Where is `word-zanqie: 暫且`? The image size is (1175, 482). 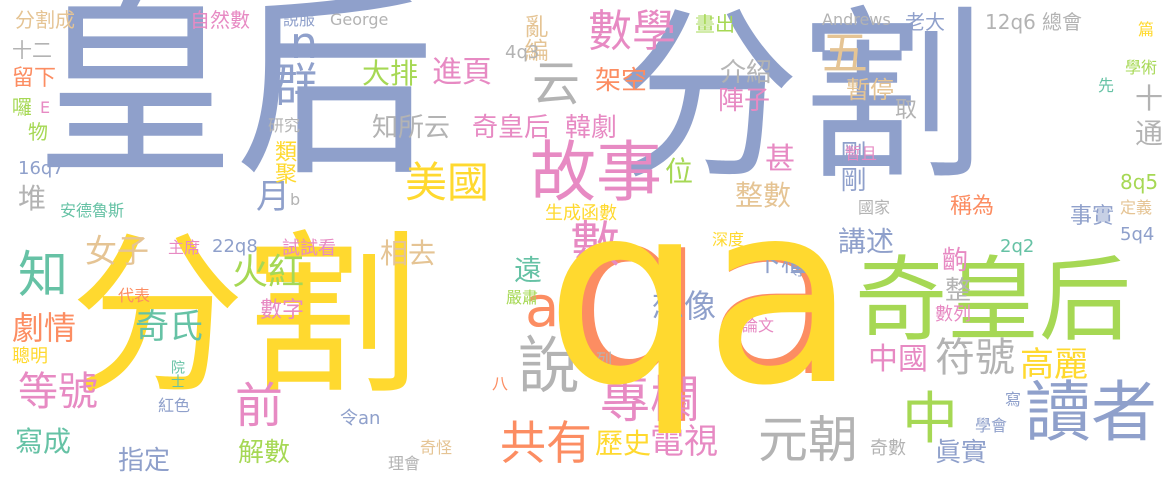 word-zanqie: 暫且 is located at coordinates (861, 153).